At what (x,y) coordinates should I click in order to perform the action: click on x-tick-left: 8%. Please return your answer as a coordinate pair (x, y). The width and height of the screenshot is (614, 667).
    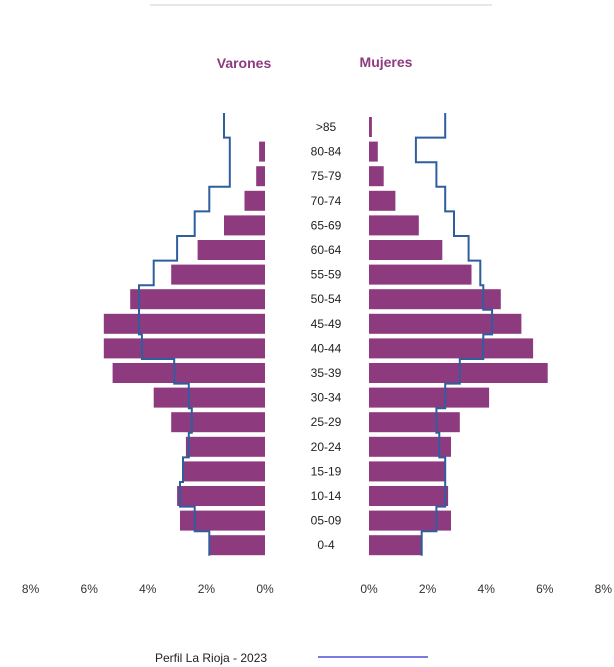
    Looking at the image, I should click on (31, 589).